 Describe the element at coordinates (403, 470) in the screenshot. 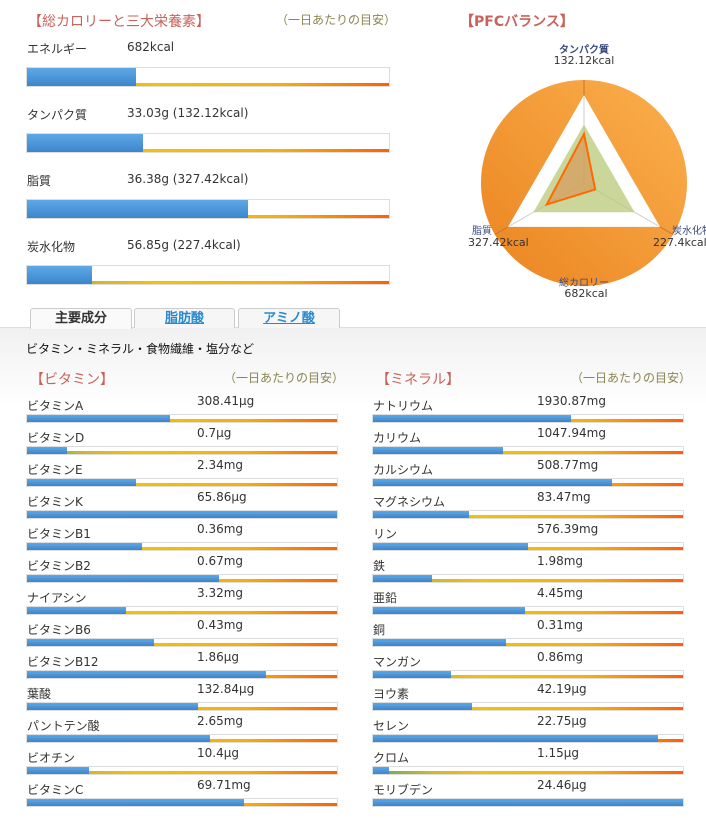

I see `nutrient-label: カルシウム` at that location.